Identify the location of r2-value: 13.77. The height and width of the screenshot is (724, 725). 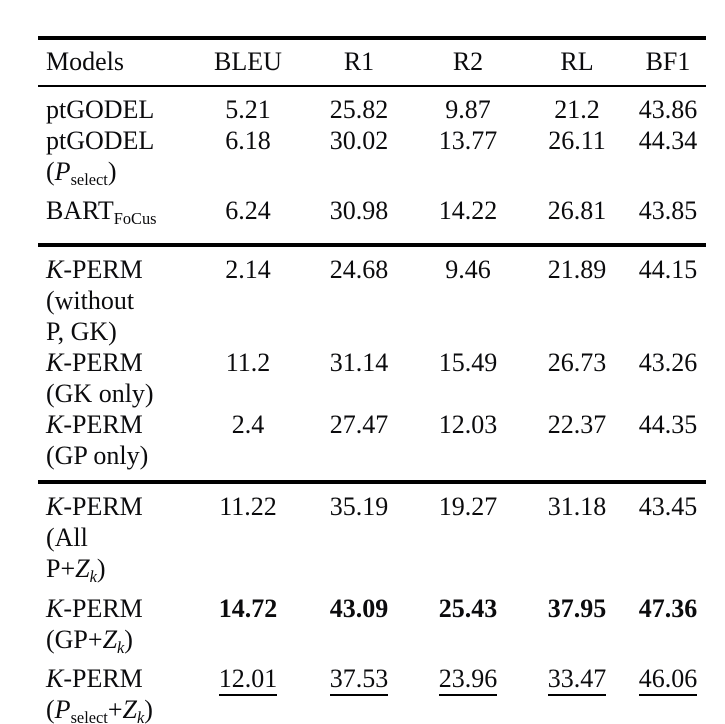
(468, 140).